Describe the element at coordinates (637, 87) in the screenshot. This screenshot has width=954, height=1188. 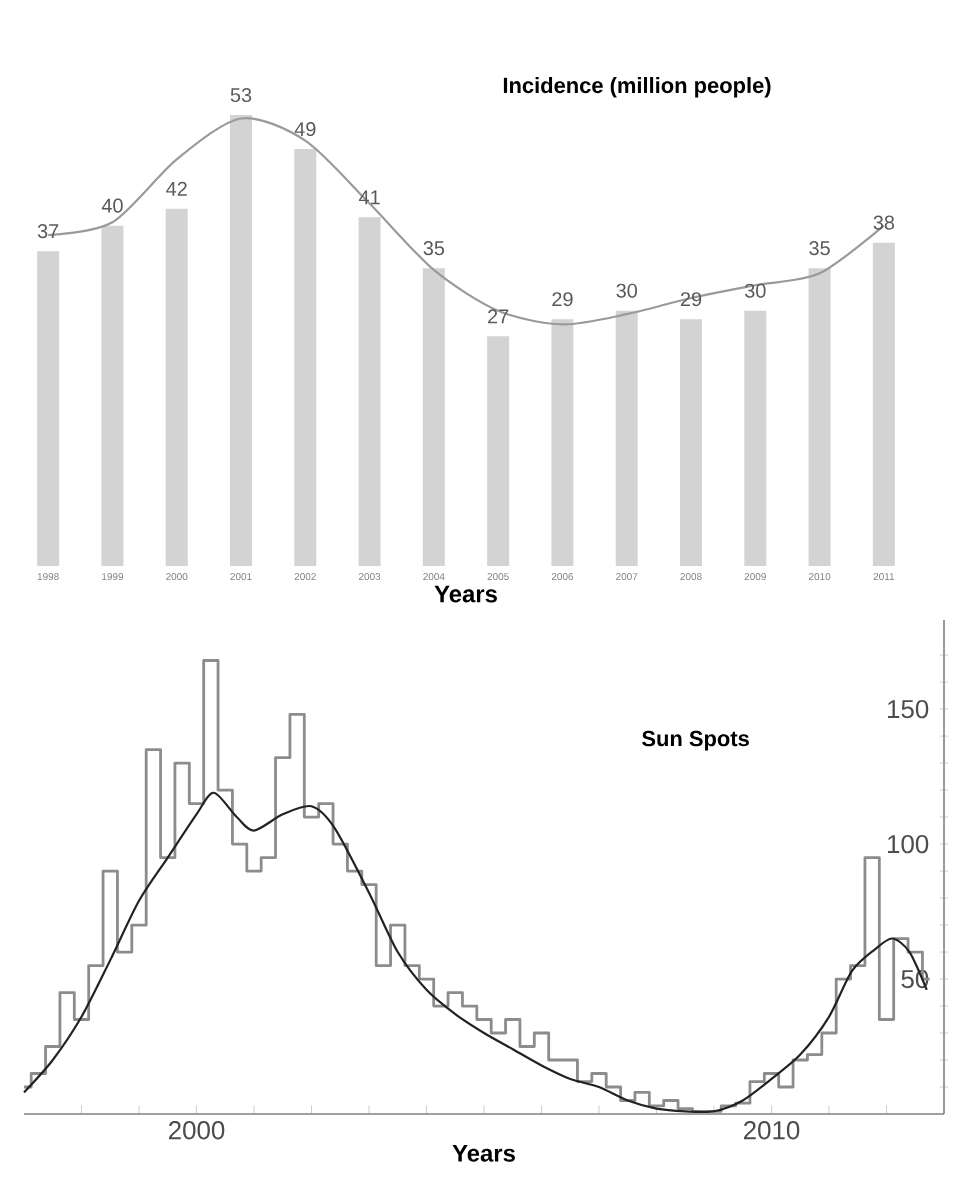
I see `chart-title: Incidence (million people)` at that location.